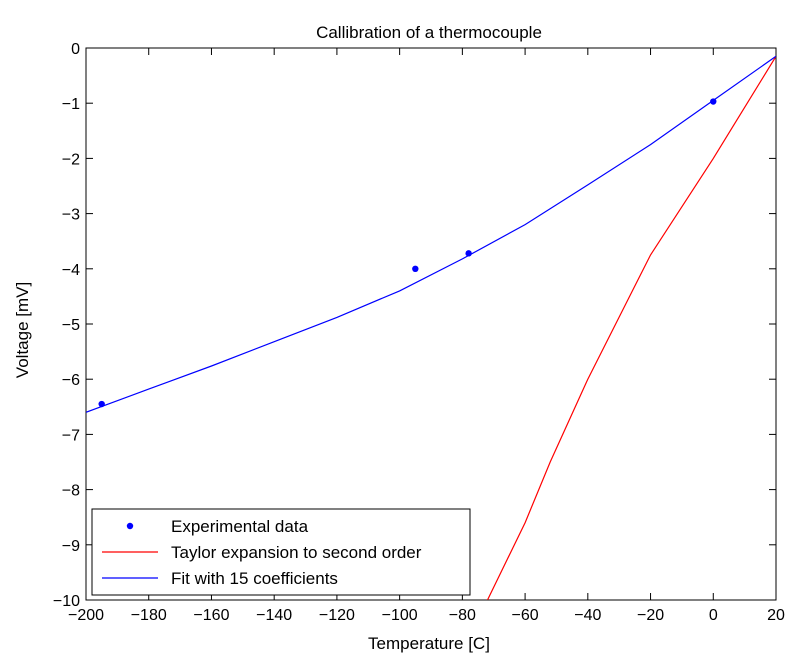 This screenshot has height=667, width=806. What do you see at coordinates (650, 615) in the screenshot?
I see `x-tick-label: −20` at bounding box center [650, 615].